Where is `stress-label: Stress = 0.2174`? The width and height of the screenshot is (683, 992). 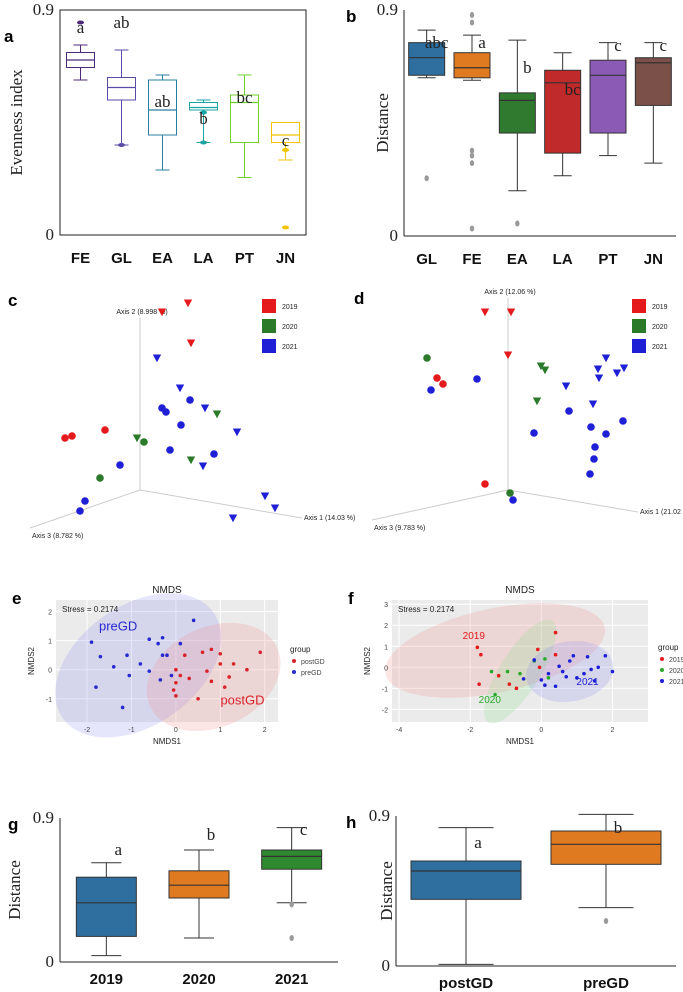 stress-label: Stress = 0.2174 is located at coordinates (90, 609).